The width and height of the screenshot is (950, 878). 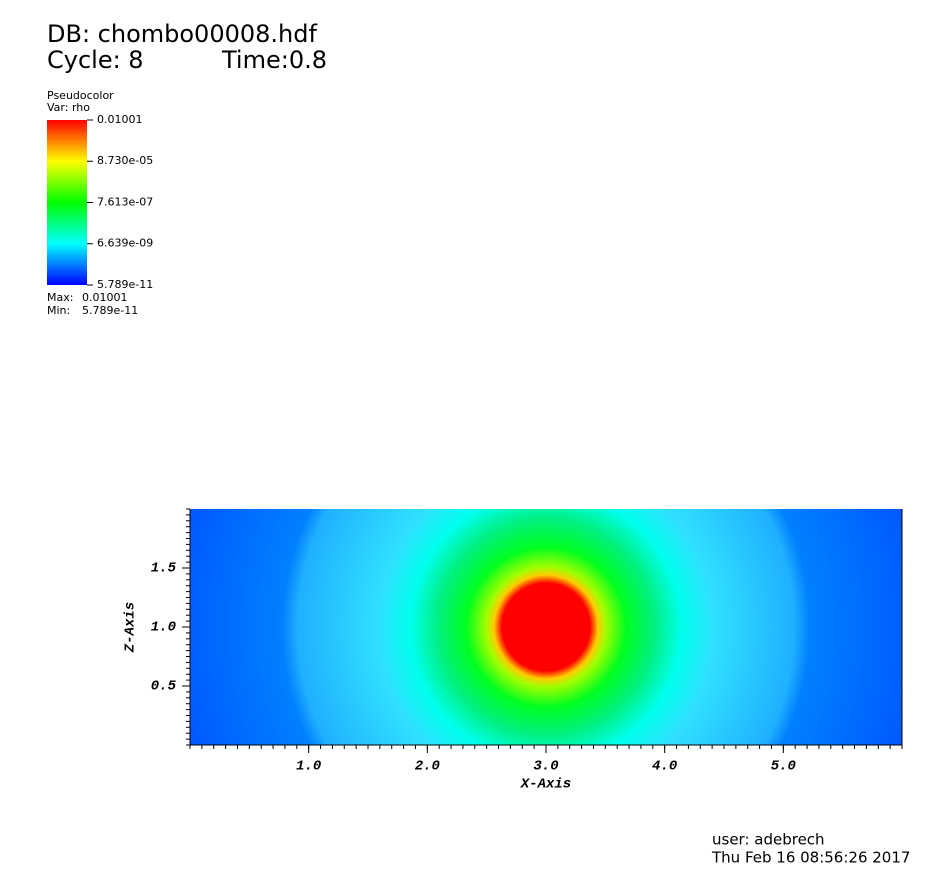 I want to click on legend-tick-label: 5.789e-11, so click(x=125, y=284).